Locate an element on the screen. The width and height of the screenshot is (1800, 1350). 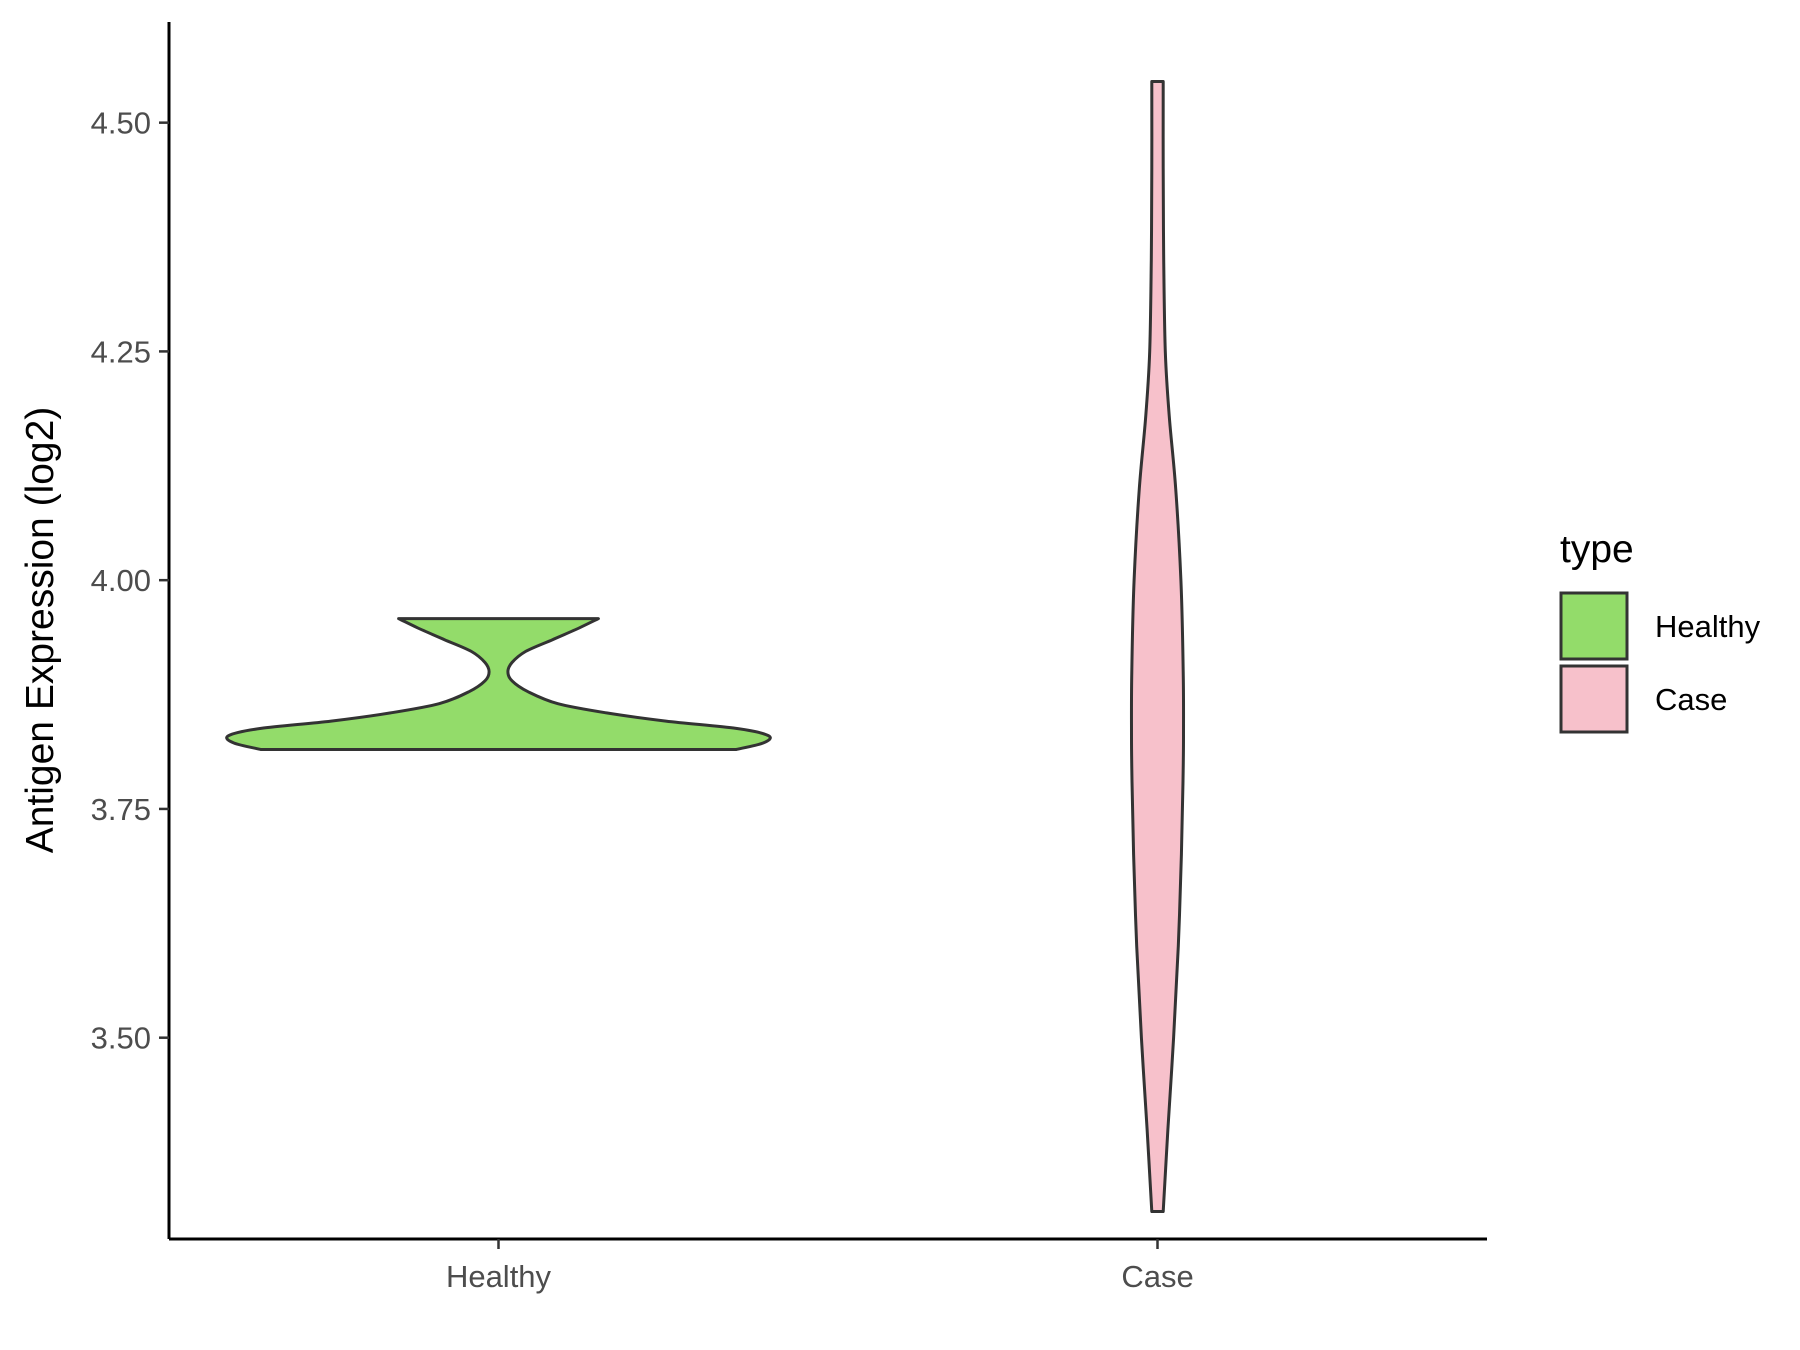
y-ticks: 3.50 3.75 4.00 4.25 4.50 is located at coordinates (130, 581).